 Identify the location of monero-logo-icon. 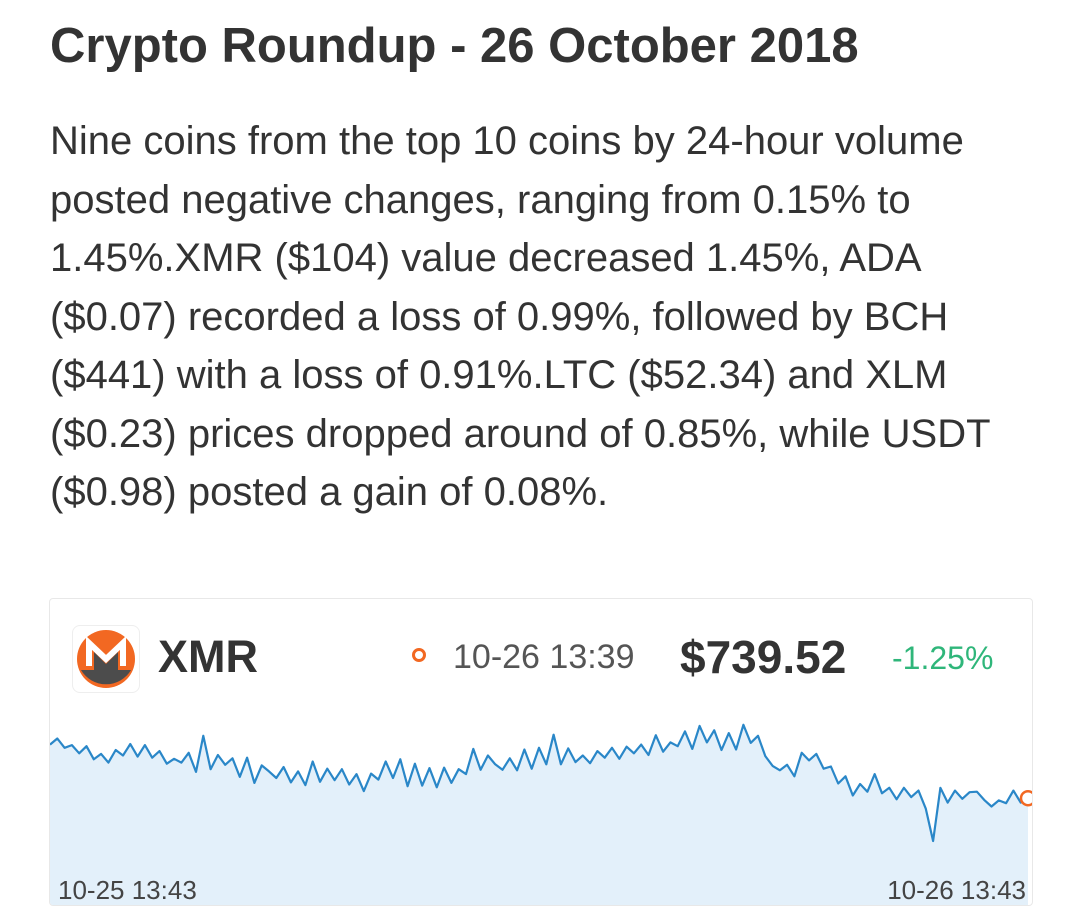
(106, 659).